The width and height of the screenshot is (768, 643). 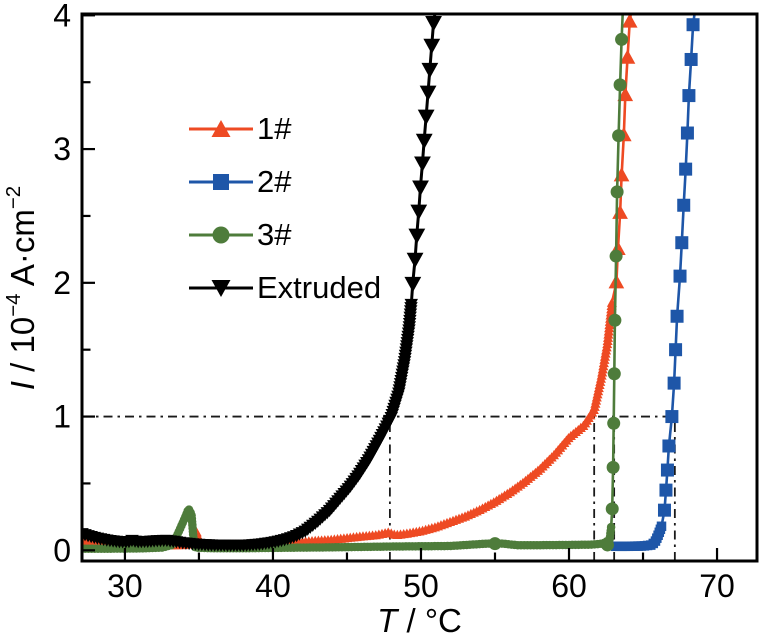 I want to click on x-axis-unit: / °C, so click(x=429, y=620).